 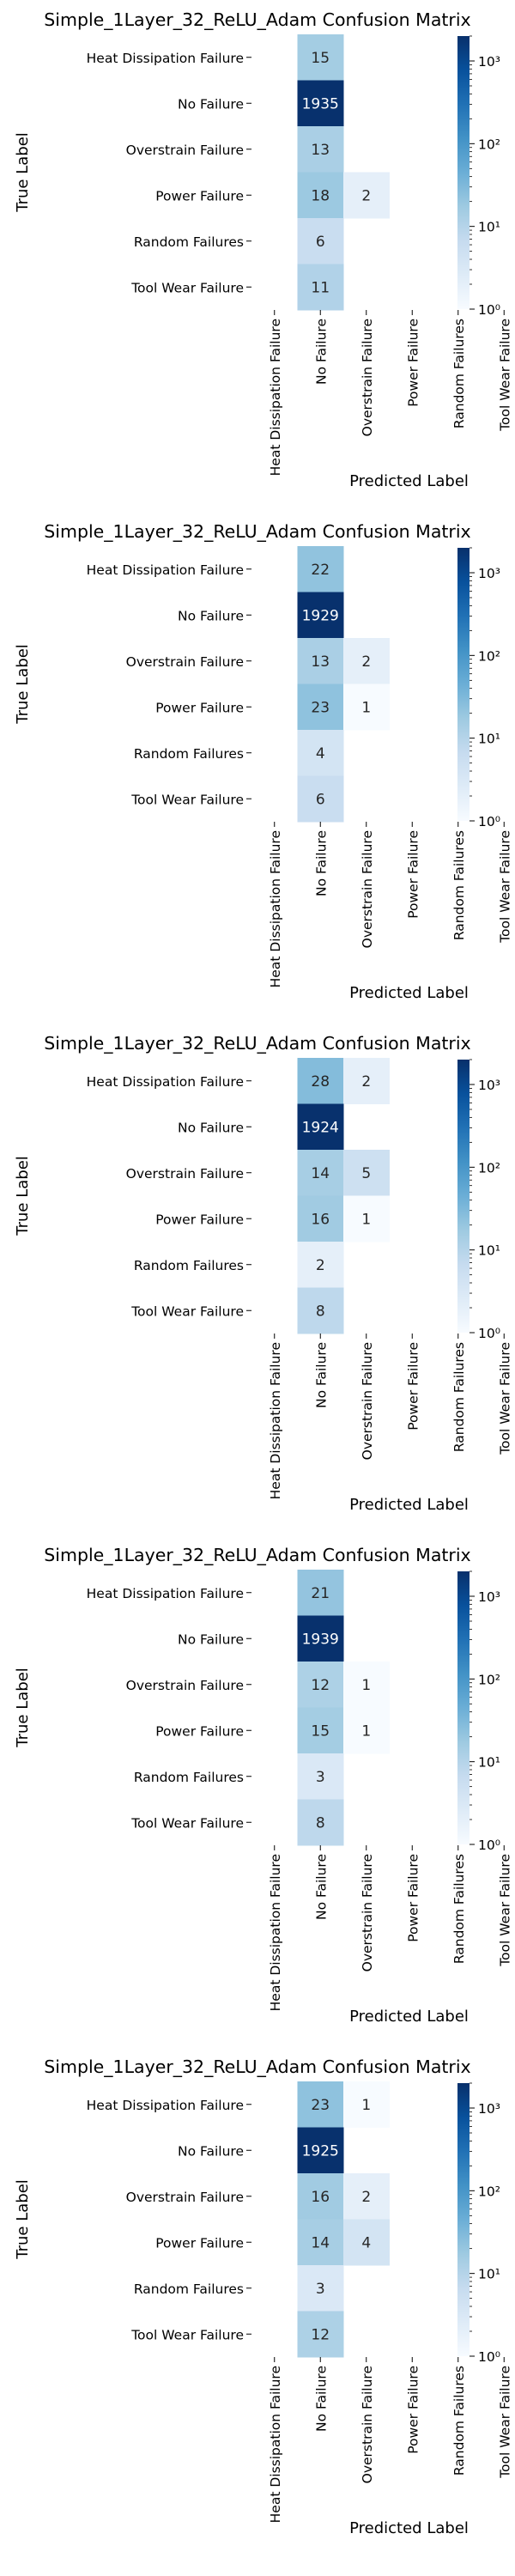 I want to click on cell-value-label: 21, so click(x=320, y=1594).